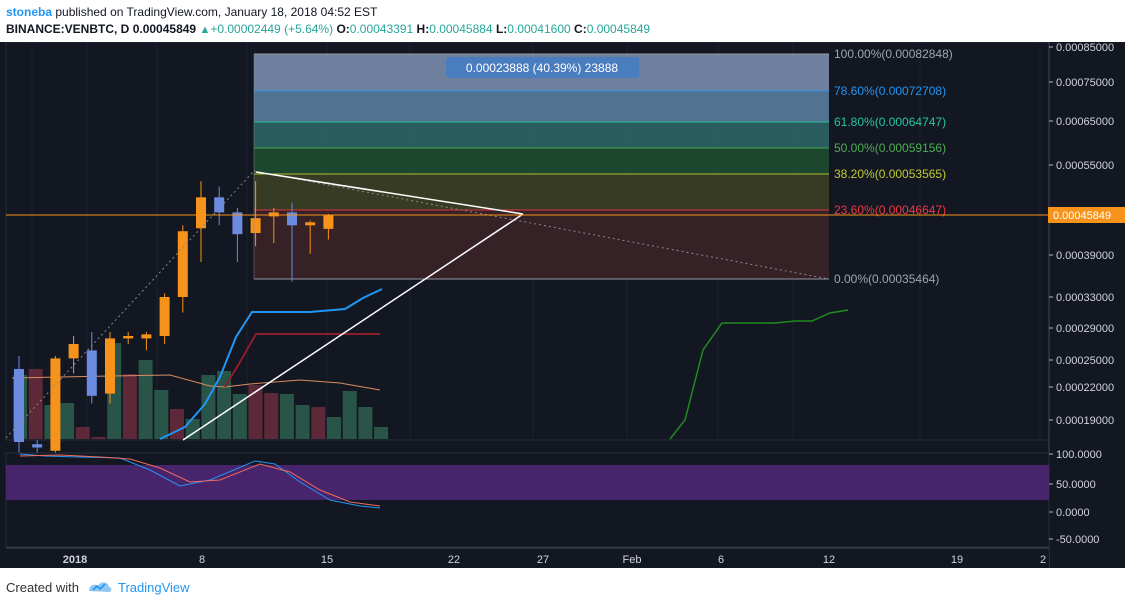  What do you see at coordinates (829, 560) in the screenshot?
I see `time-tick-label: 12` at bounding box center [829, 560].